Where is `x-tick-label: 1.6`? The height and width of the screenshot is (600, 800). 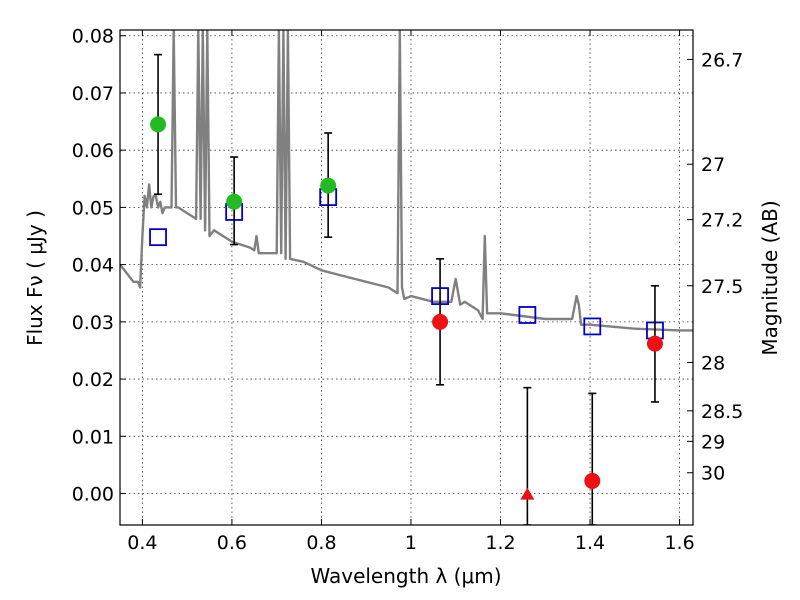
x-tick-label: 1.6 is located at coordinates (679, 543).